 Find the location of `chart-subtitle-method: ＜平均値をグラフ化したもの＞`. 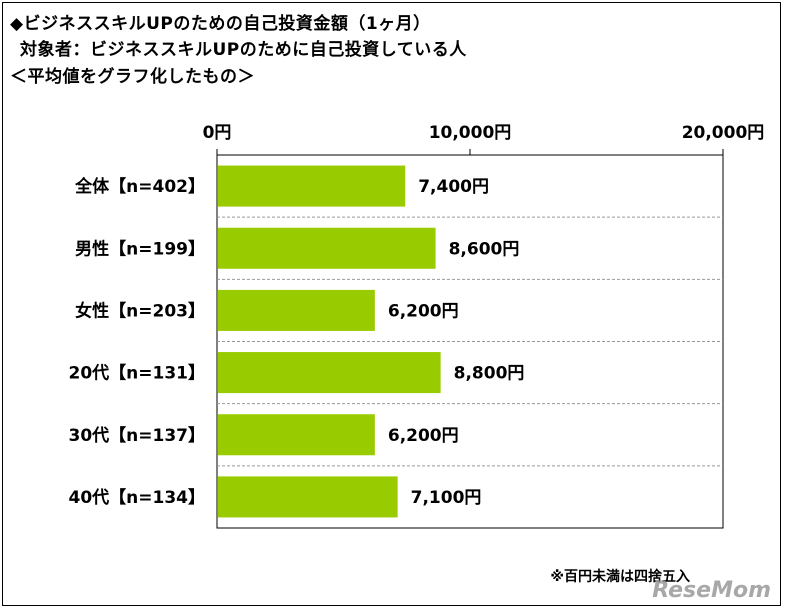

chart-subtitle-method: ＜平均値をグラフ化したもの＞ is located at coordinates (132, 77).